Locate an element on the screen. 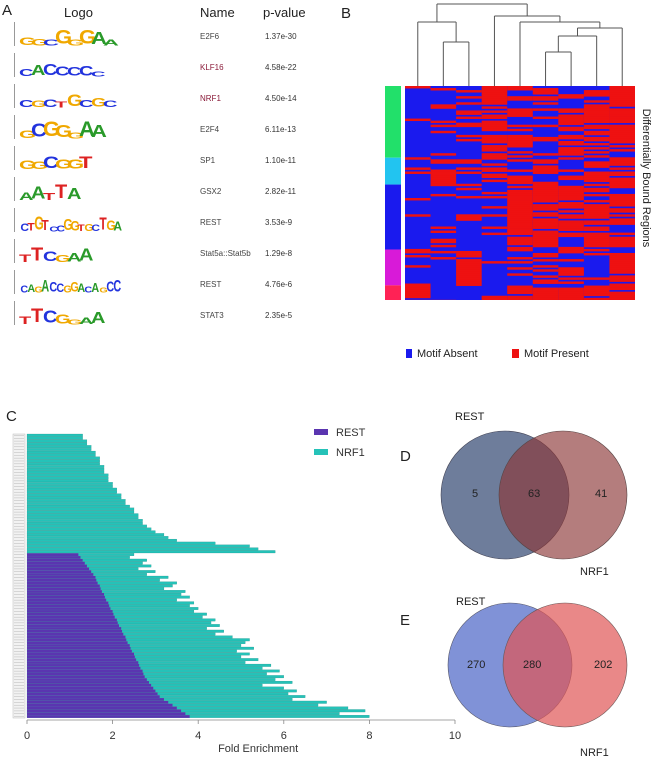  panel-label-b: B is located at coordinates (346, 13).